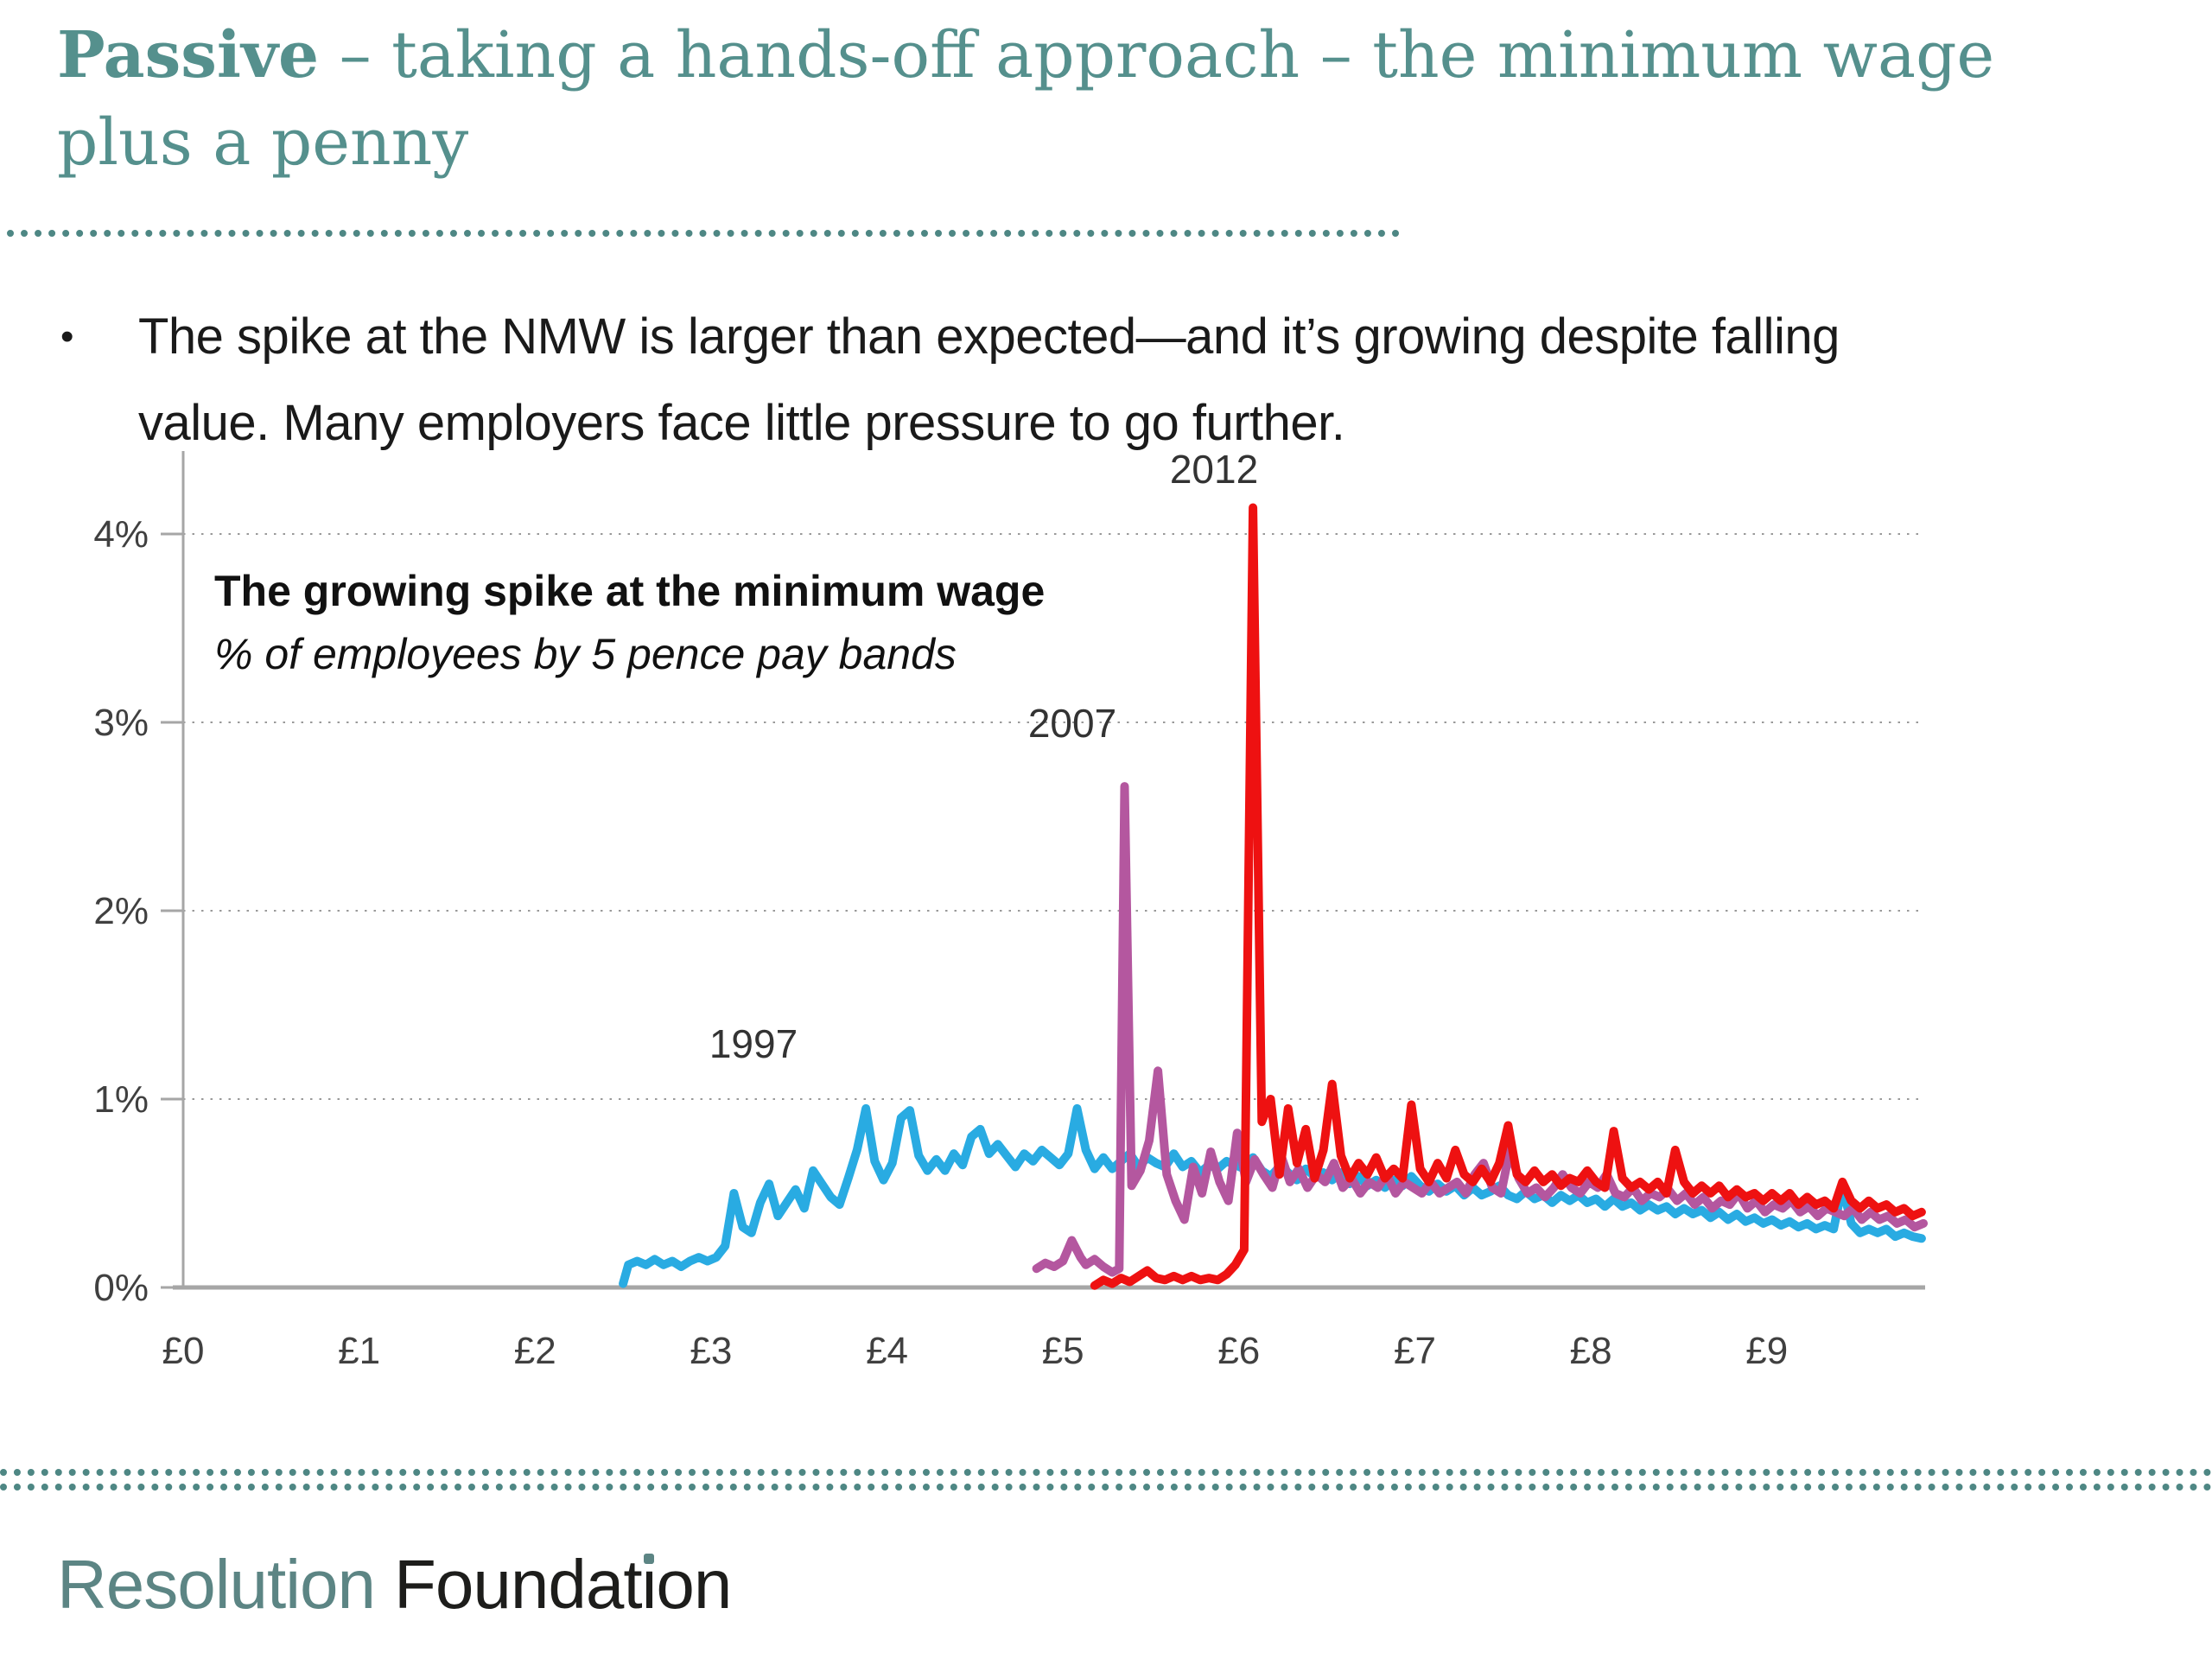  Describe the element at coordinates (263, 142) in the screenshot. I see `page-title-line-2: plus a penny` at that location.